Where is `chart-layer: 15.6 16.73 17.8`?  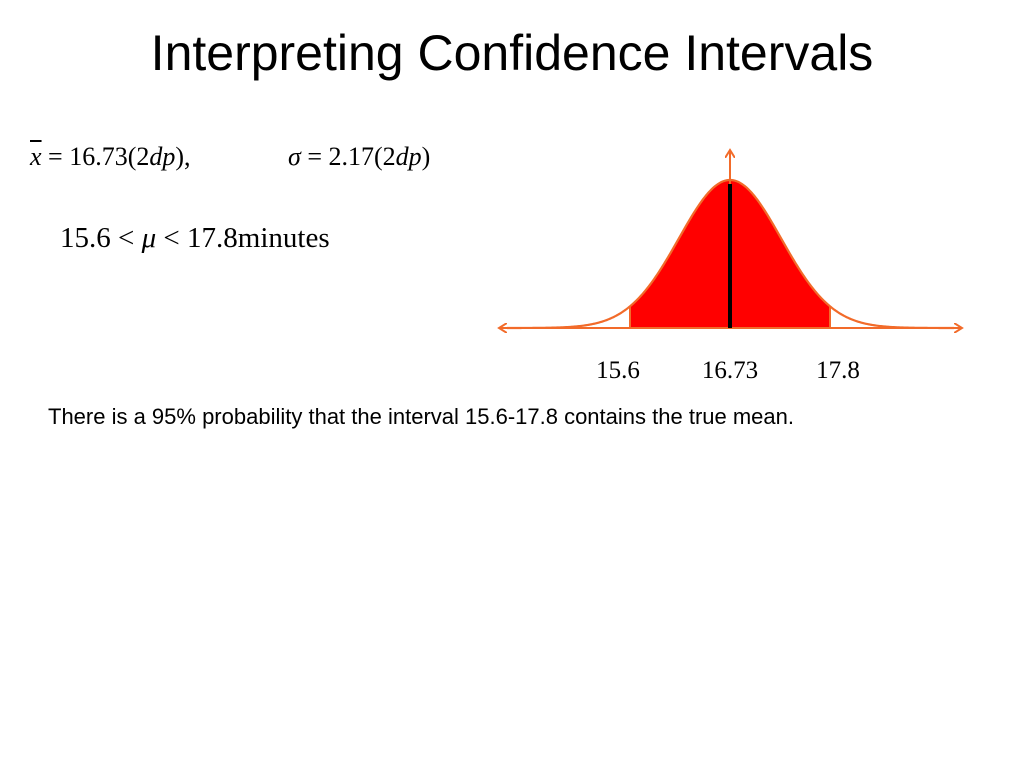 chart-layer: 15.6 16.73 17.8 is located at coordinates (730, 267).